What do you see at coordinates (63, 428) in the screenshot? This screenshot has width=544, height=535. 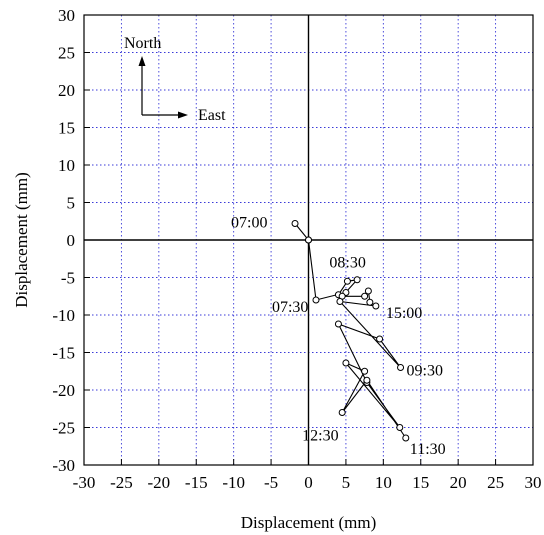 I see `y-tick-label: -25` at bounding box center [63, 428].